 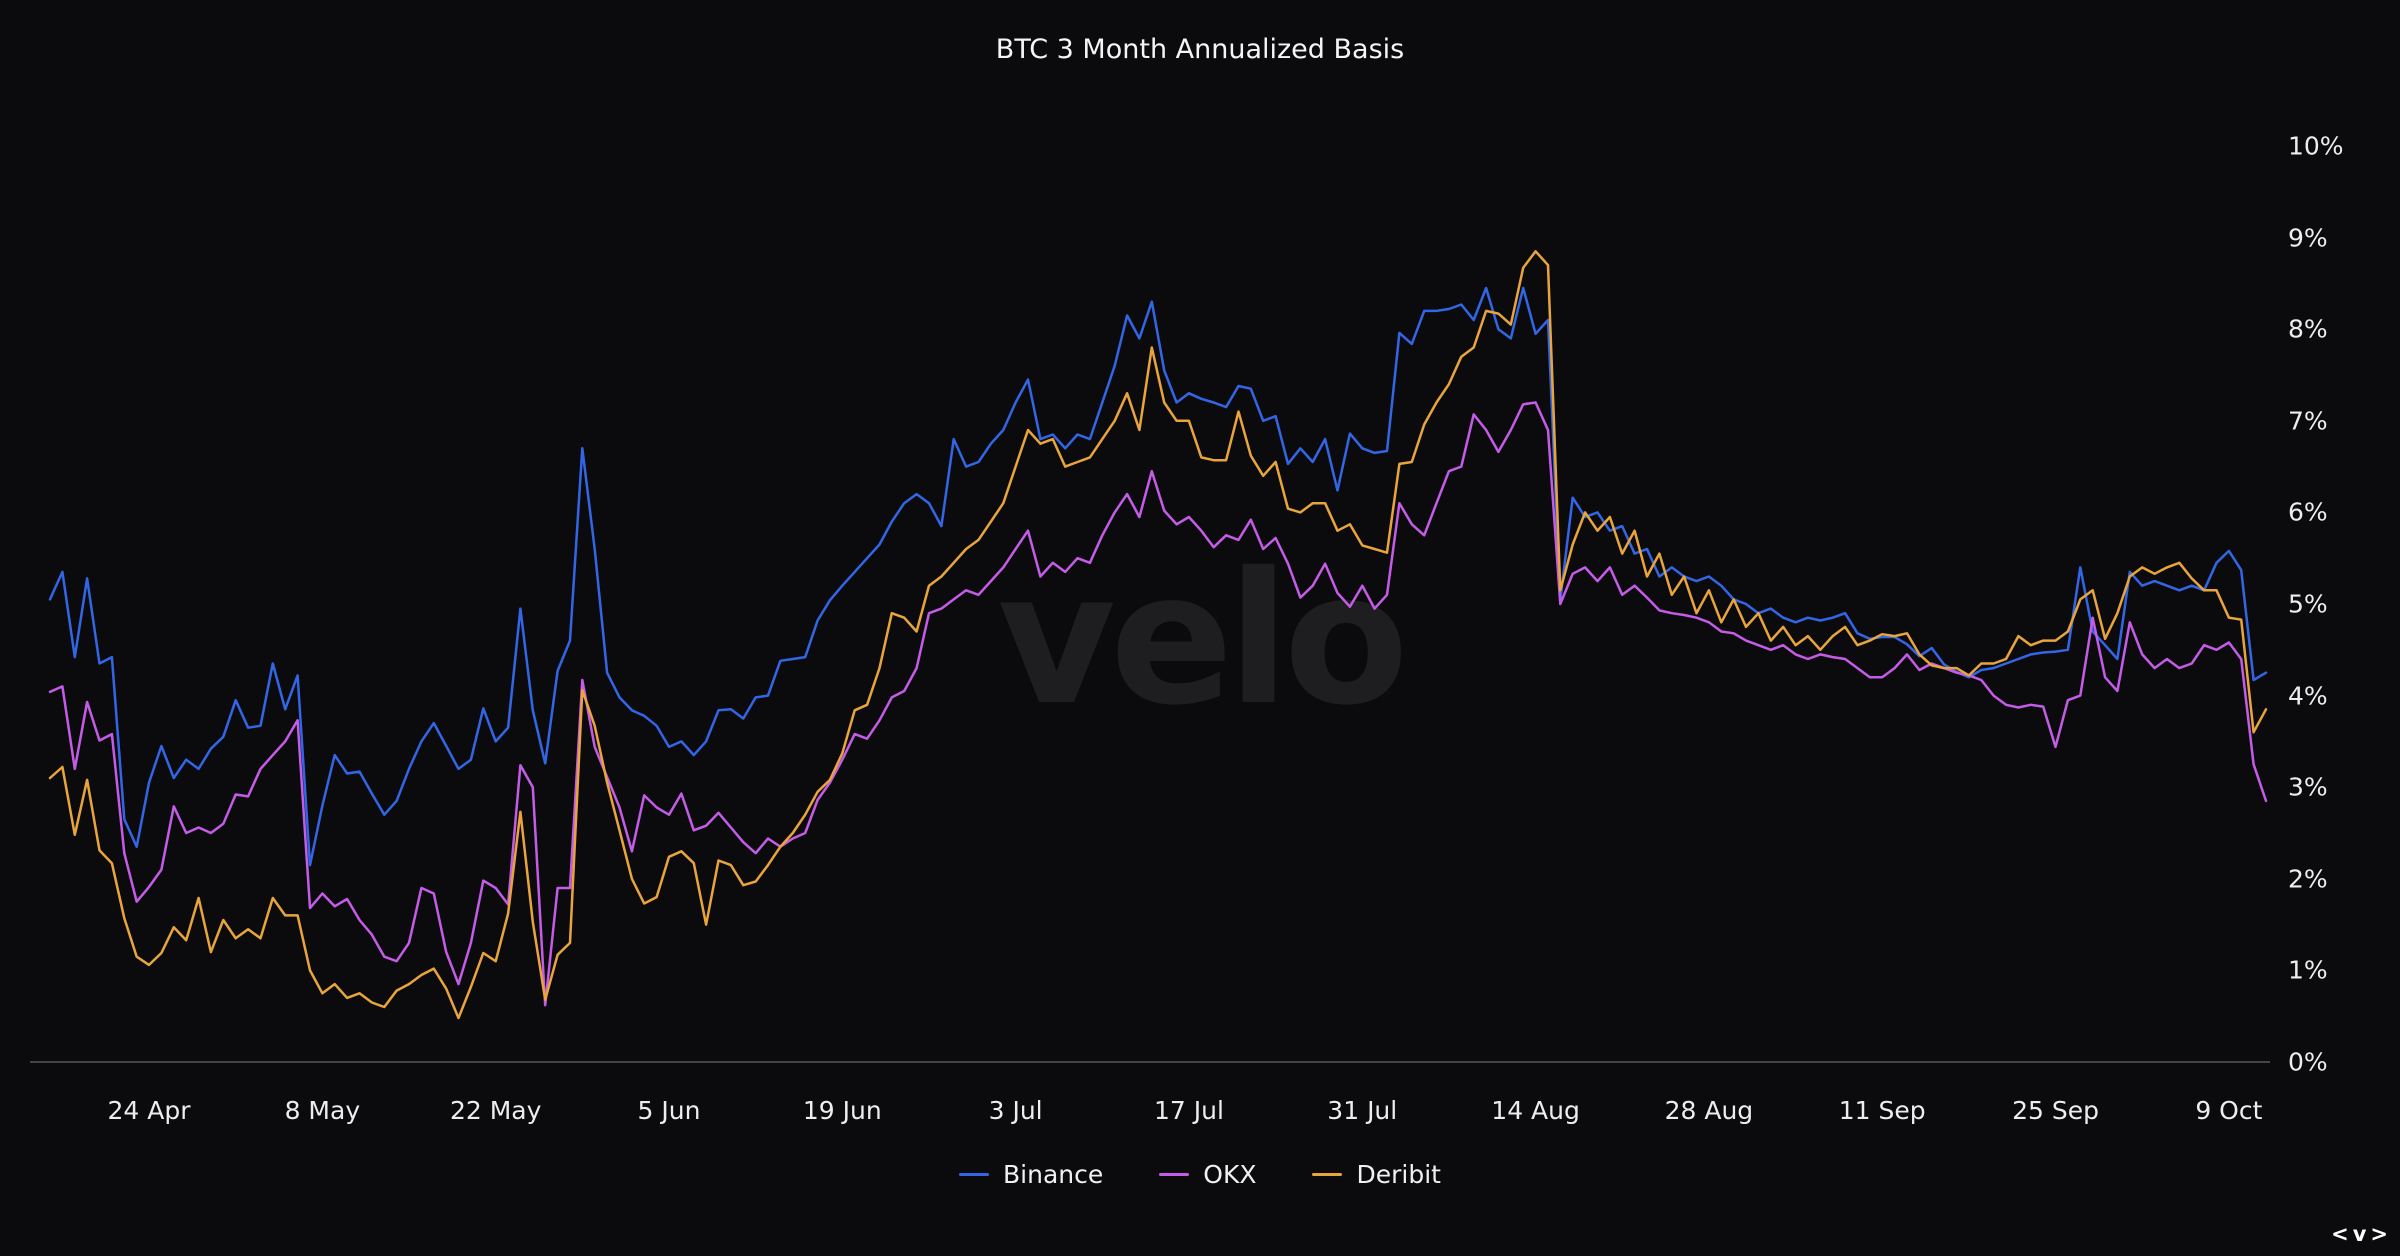 I want to click on y-tick-label: 1%, so click(x=2308, y=970).